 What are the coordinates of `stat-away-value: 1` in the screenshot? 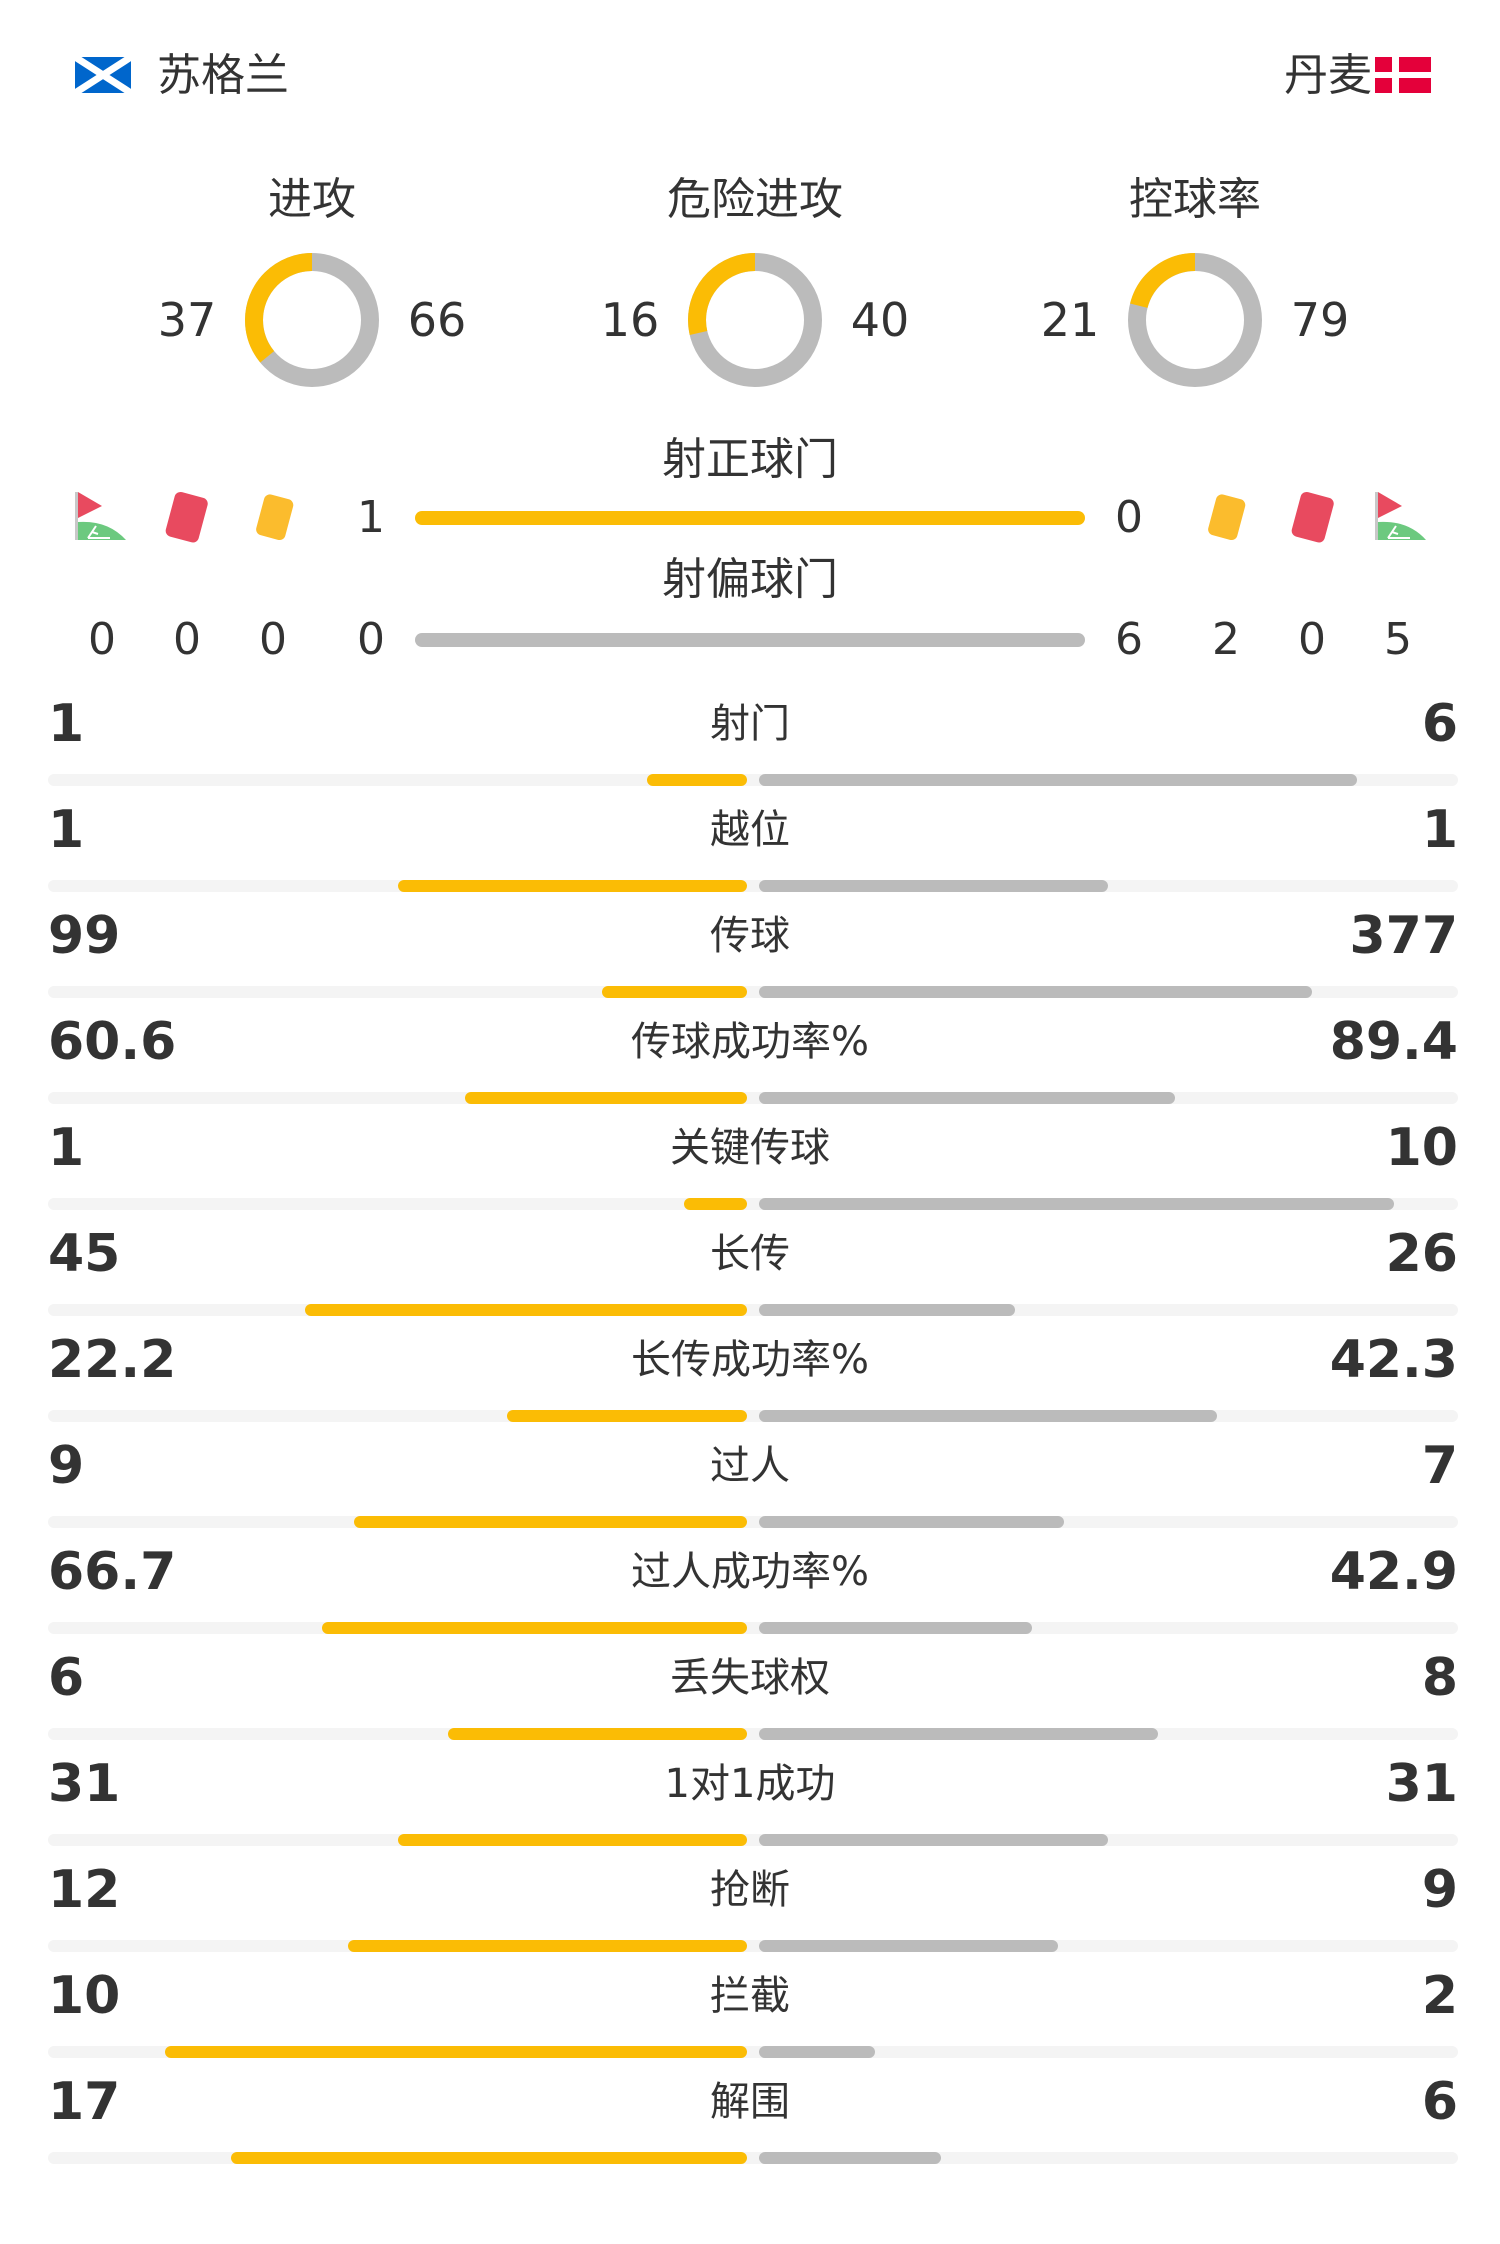 It's located at (1439, 830).